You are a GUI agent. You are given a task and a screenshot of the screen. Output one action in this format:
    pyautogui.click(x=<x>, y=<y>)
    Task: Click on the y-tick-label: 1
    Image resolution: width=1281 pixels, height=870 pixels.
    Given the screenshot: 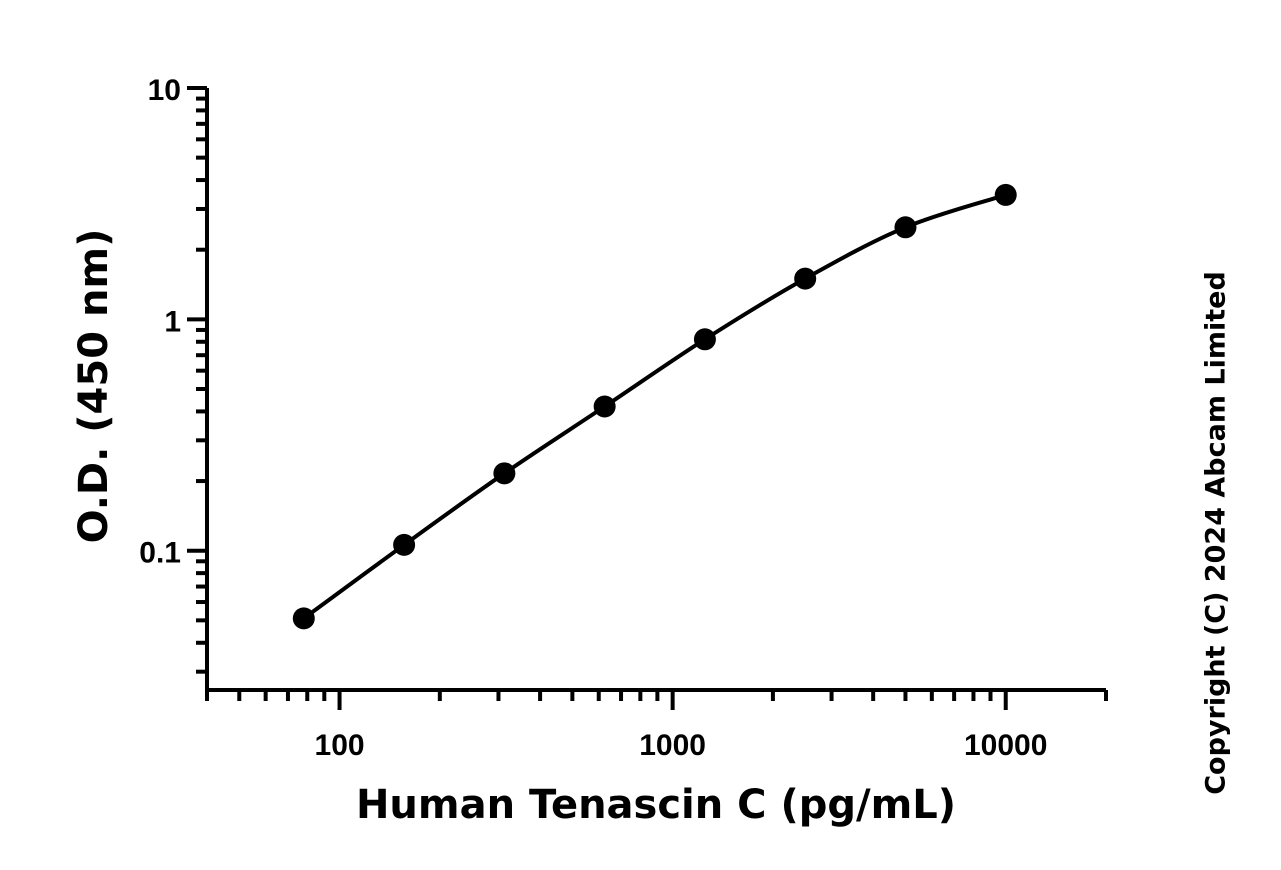 What is the action you would take?
    pyautogui.click(x=172, y=321)
    